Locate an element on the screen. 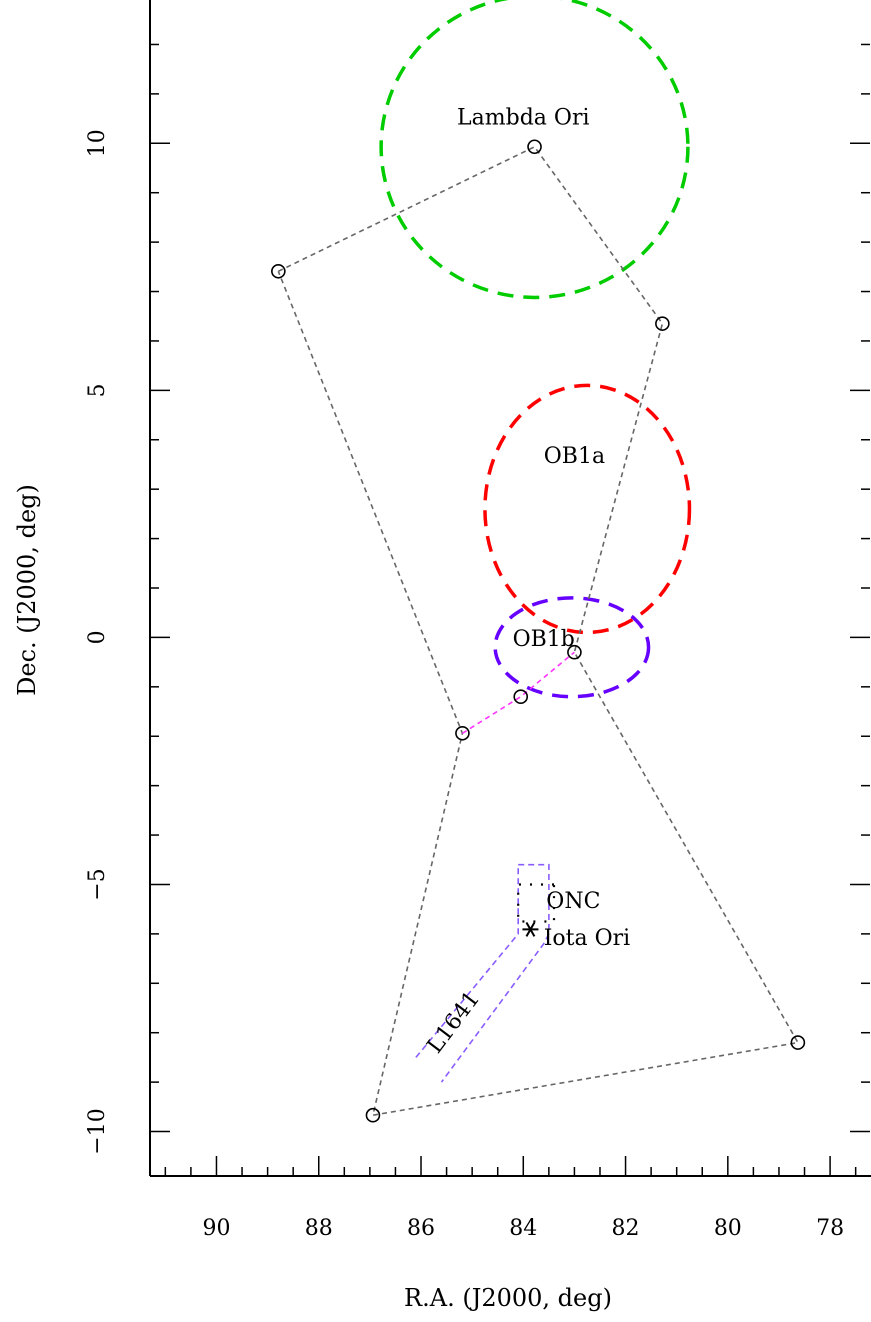 Image resolution: width=871 pixels, height=1322 pixels. x-tick-label: 78 is located at coordinates (830, 1228).